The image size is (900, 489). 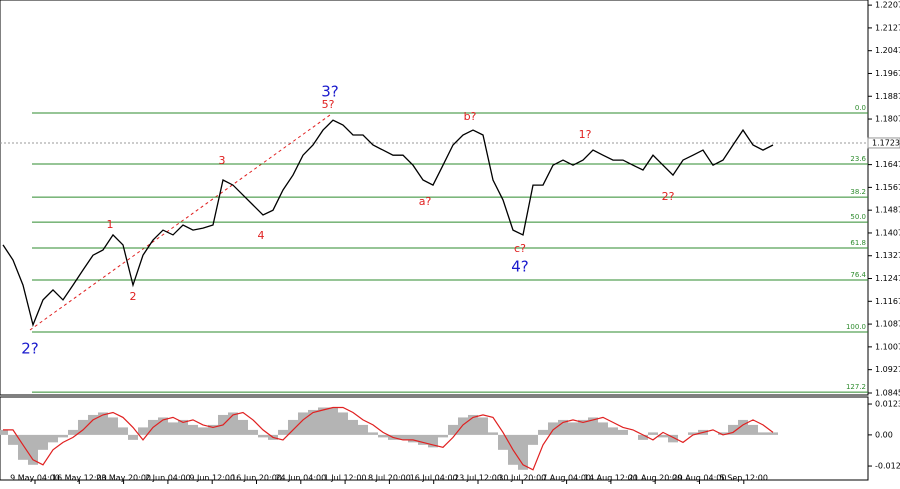 What do you see at coordinates (611, 478) in the screenshot?
I see `x-tick-label: 14 Aug 12:00` at bounding box center [611, 478].